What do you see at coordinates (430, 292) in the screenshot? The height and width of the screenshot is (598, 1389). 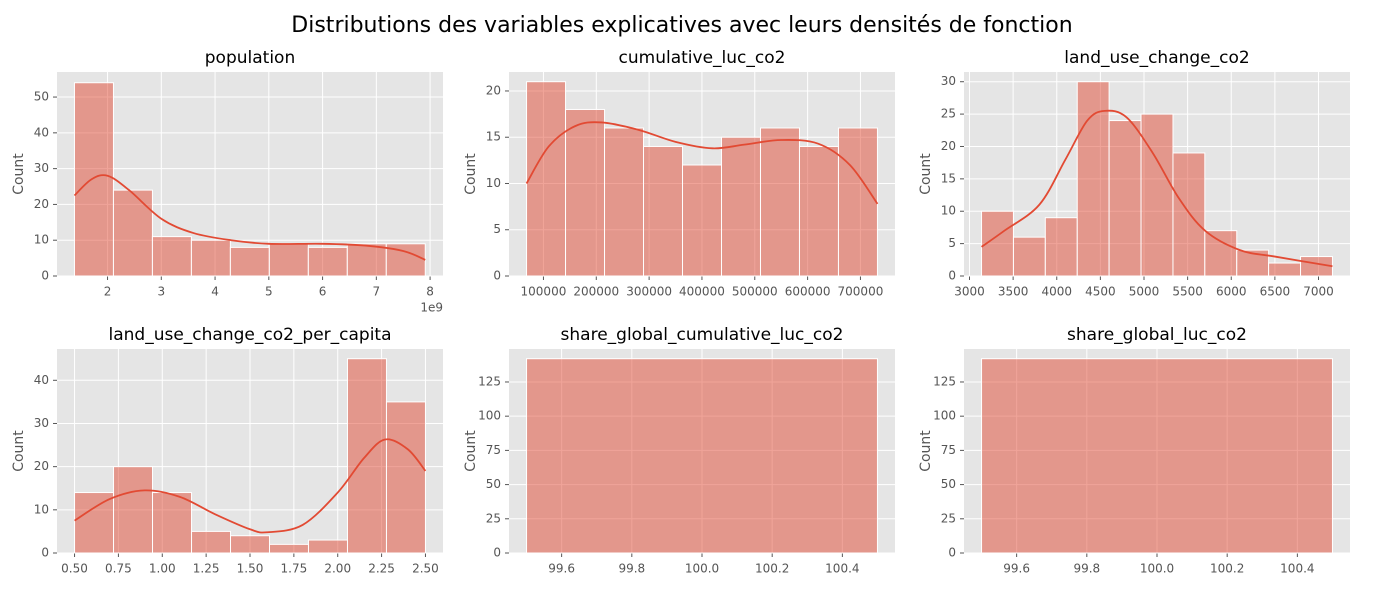 I see `x-tick-label: 8` at bounding box center [430, 292].